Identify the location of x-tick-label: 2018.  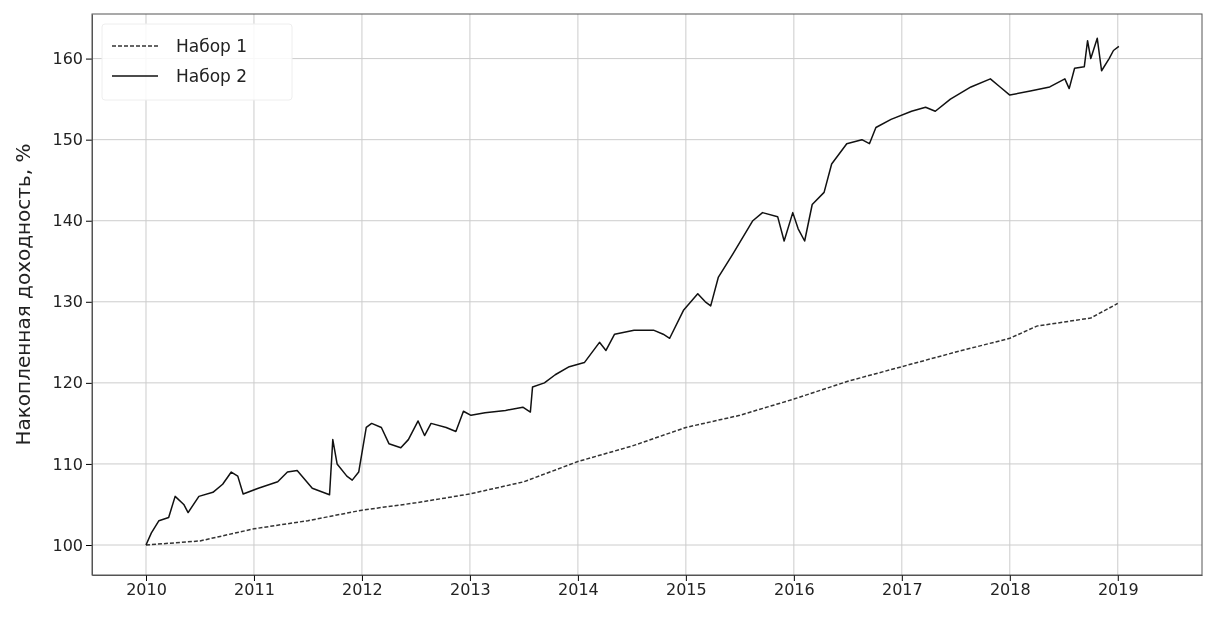
(1010, 590).